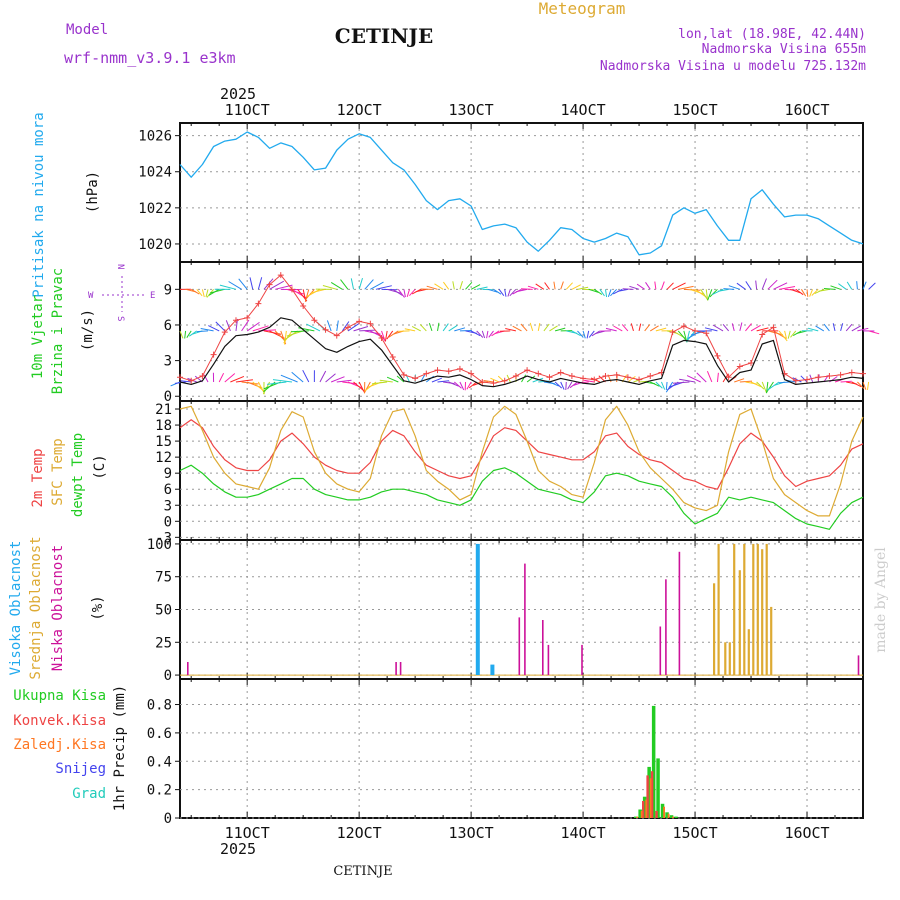 This screenshot has height=900, width=900. What do you see at coordinates (121, 292) in the screenshot?
I see `compass-rose: W E N S` at bounding box center [121, 292].